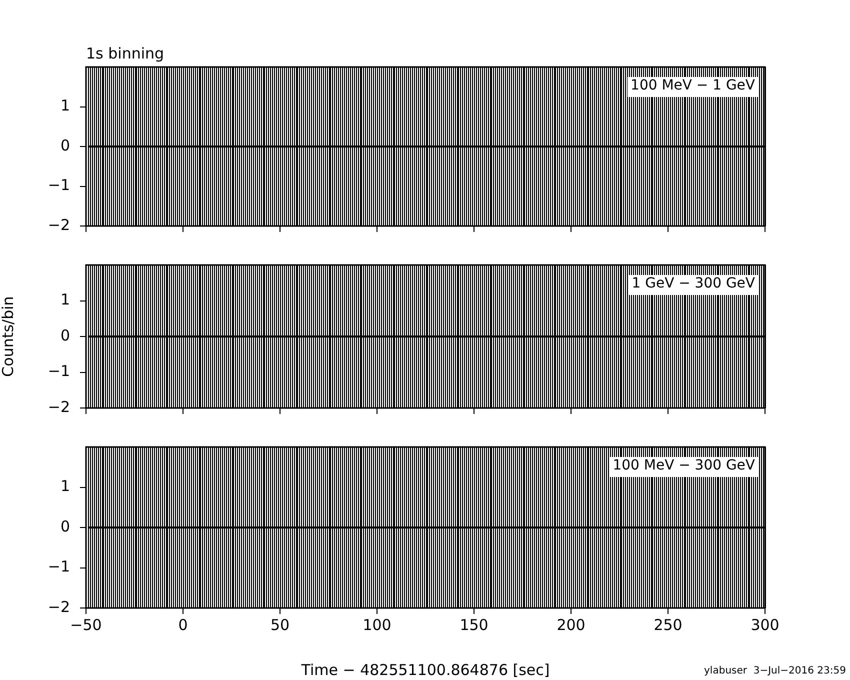 The width and height of the screenshot is (850, 680). Describe the element at coordinates (8, 336) in the screenshot. I see `y-axis-title: Counts/bin` at that location.